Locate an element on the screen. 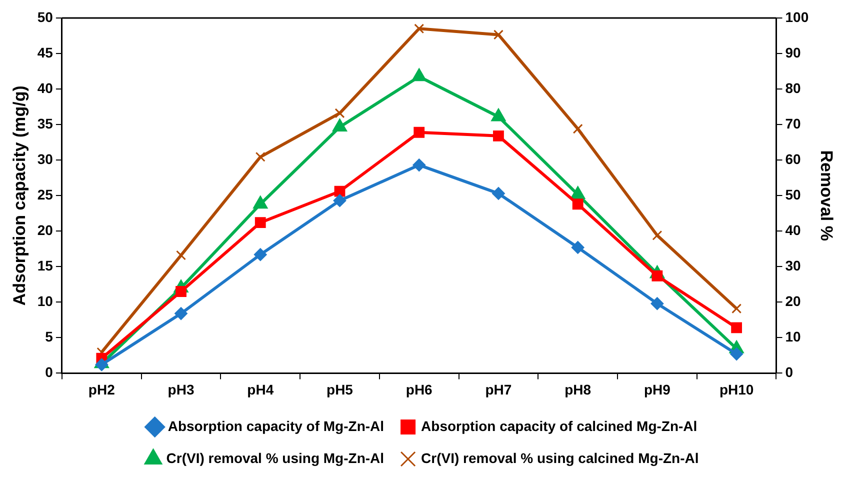 Image resolution: width=846 pixels, height=480 pixels. y2-axis-title: Removal % is located at coordinates (826, 195).